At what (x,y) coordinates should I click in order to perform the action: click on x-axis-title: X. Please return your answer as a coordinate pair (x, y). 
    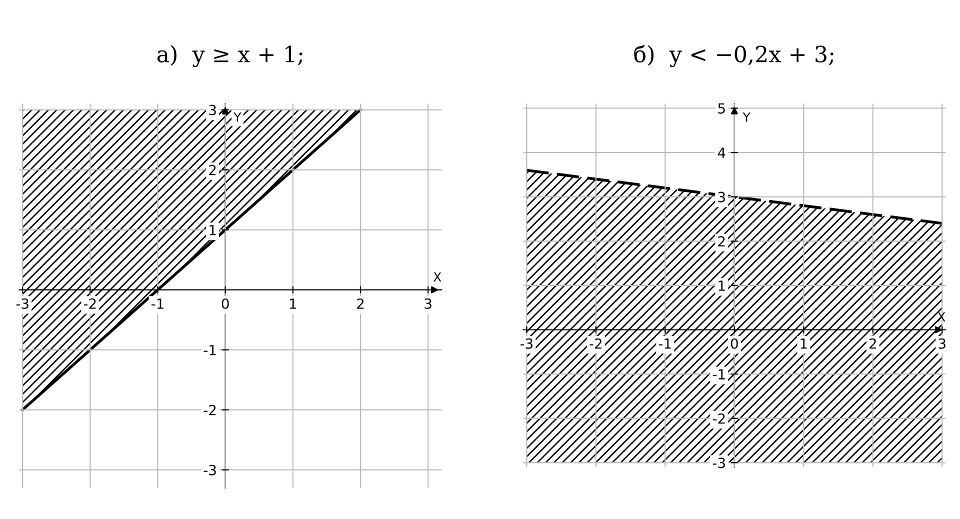
    Looking at the image, I should click on (437, 277).